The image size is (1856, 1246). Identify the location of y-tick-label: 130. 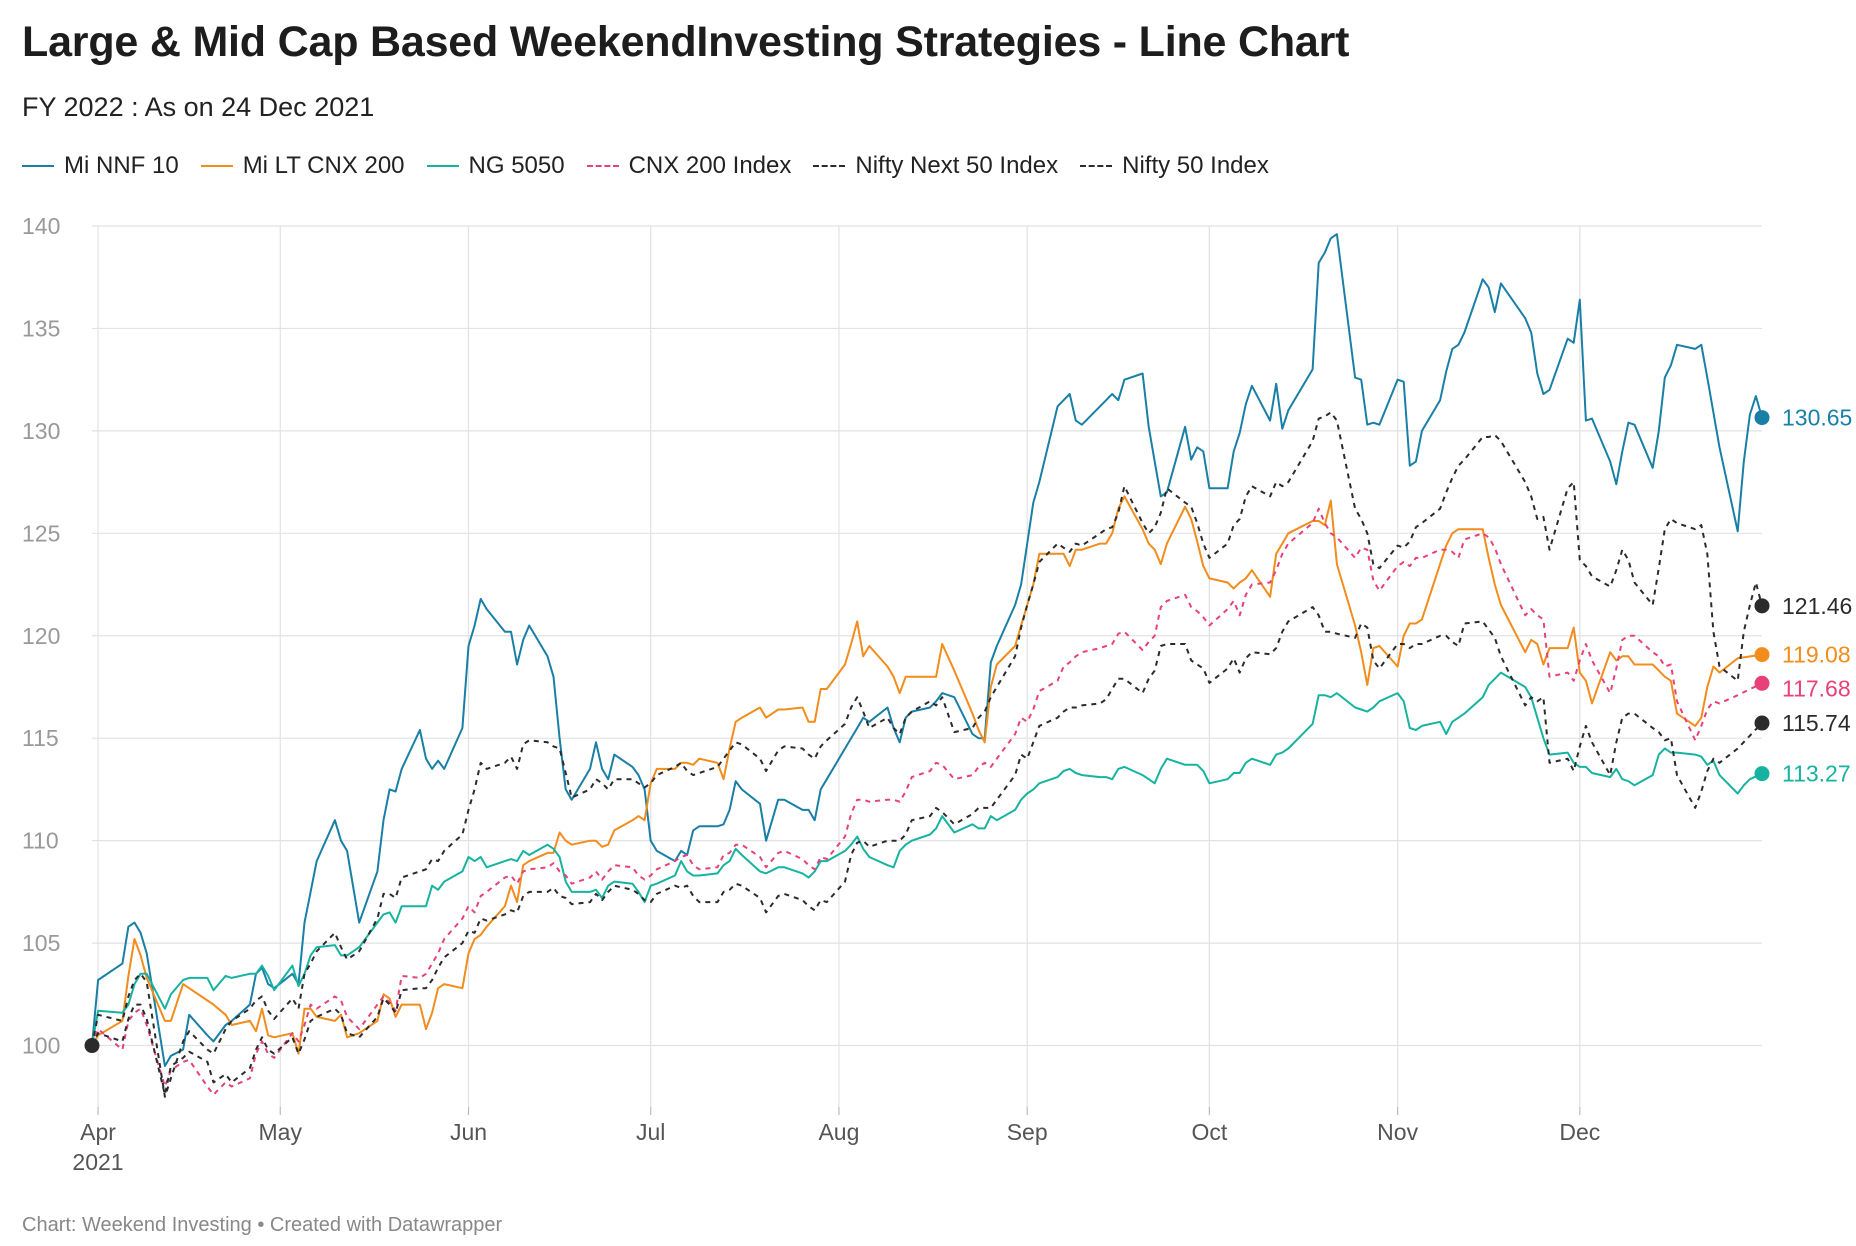
(41, 431).